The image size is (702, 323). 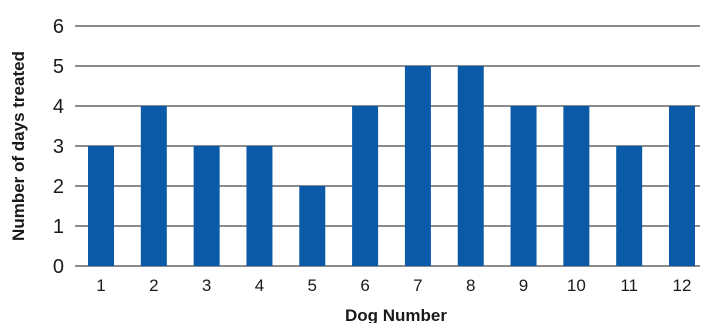 What do you see at coordinates (523, 285) in the screenshot?
I see `x-tick-label: 9` at bounding box center [523, 285].